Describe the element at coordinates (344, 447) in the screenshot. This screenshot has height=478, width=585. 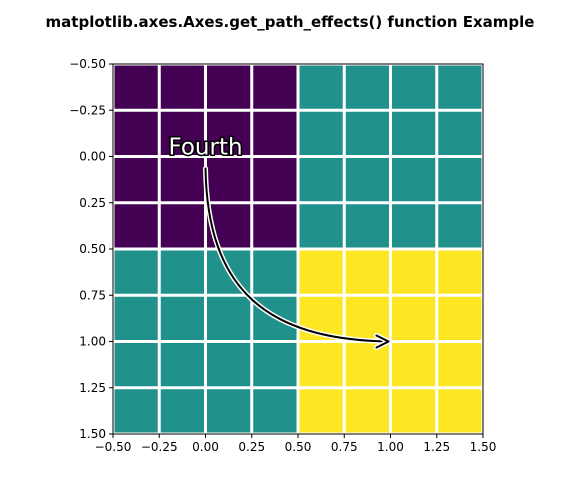
I see `x-tick-label: 0.75` at that location.